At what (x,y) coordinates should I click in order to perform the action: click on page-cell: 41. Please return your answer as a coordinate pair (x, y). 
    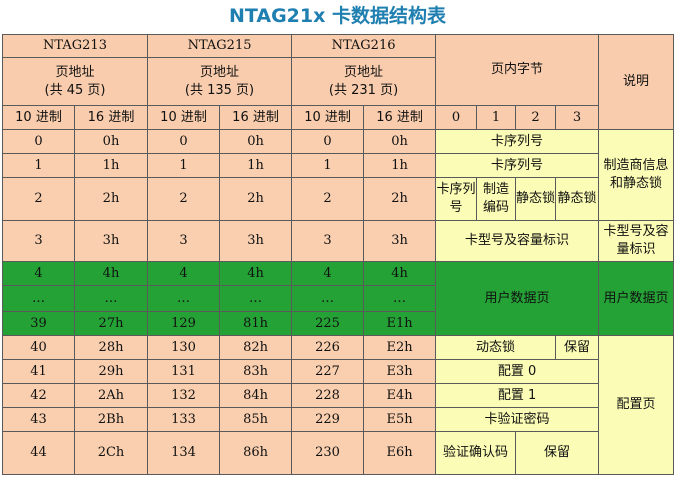
    Looking at the image, I should click on (38, 371).